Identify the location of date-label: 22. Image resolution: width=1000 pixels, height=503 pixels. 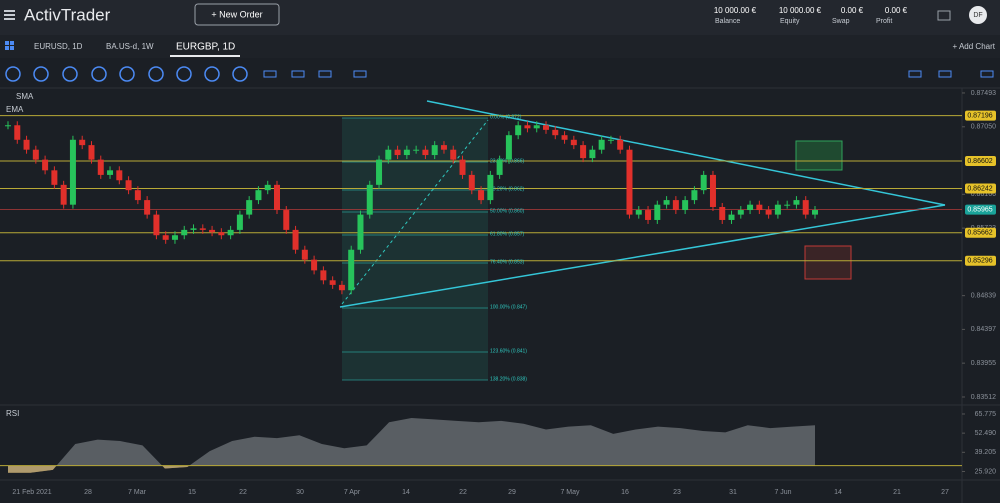
(243, 492).